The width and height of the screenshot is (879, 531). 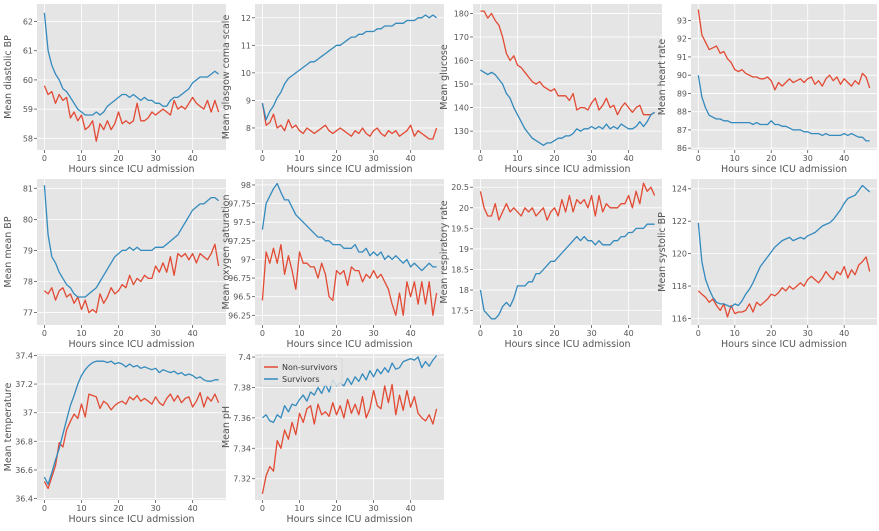 What do you see at coordinates (8, 427) in the screenshot?
I see `y-axis-label: Mean temperature` at bounding box center [8, 427].